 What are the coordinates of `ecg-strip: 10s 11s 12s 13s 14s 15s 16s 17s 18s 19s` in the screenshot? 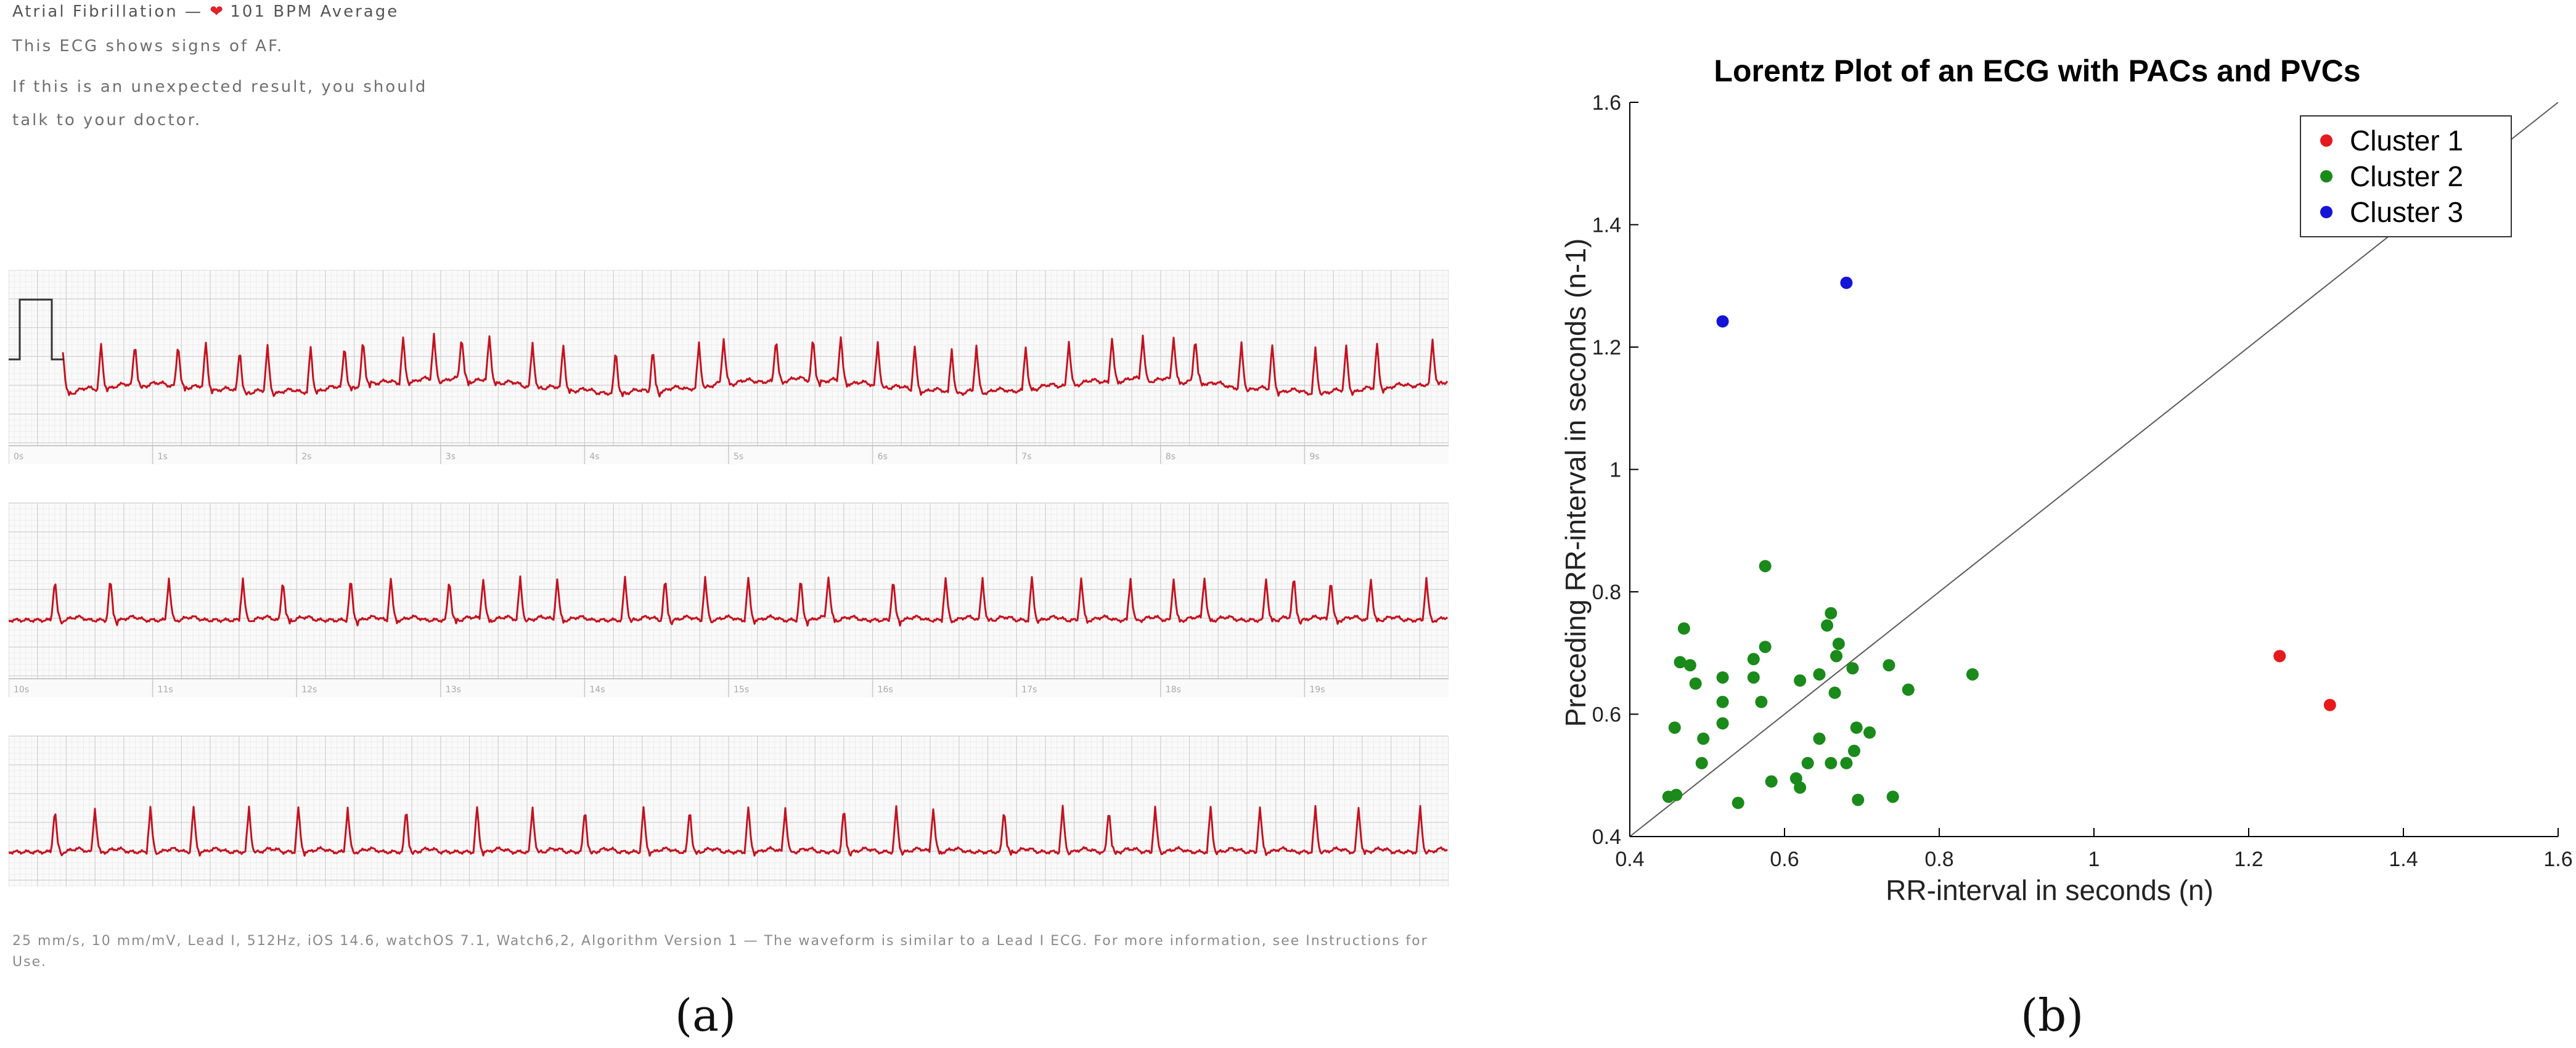 It's located at (729, 599).